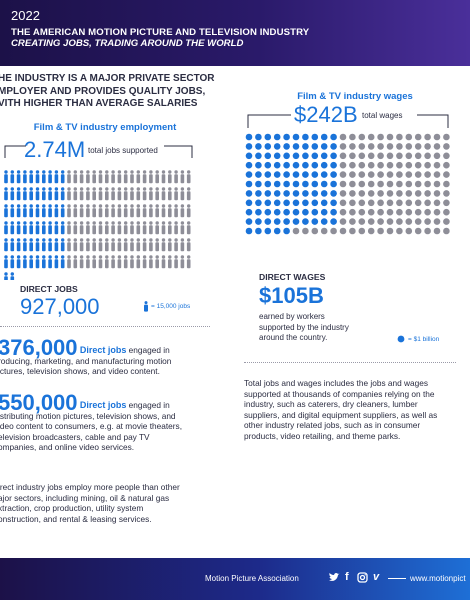 This screenshot has height=600, width=470. What do you see at coordinates (60, 306) in the screenshot?
I see `direct-jobs-value: 927,000` at bounding box center [60, 306].